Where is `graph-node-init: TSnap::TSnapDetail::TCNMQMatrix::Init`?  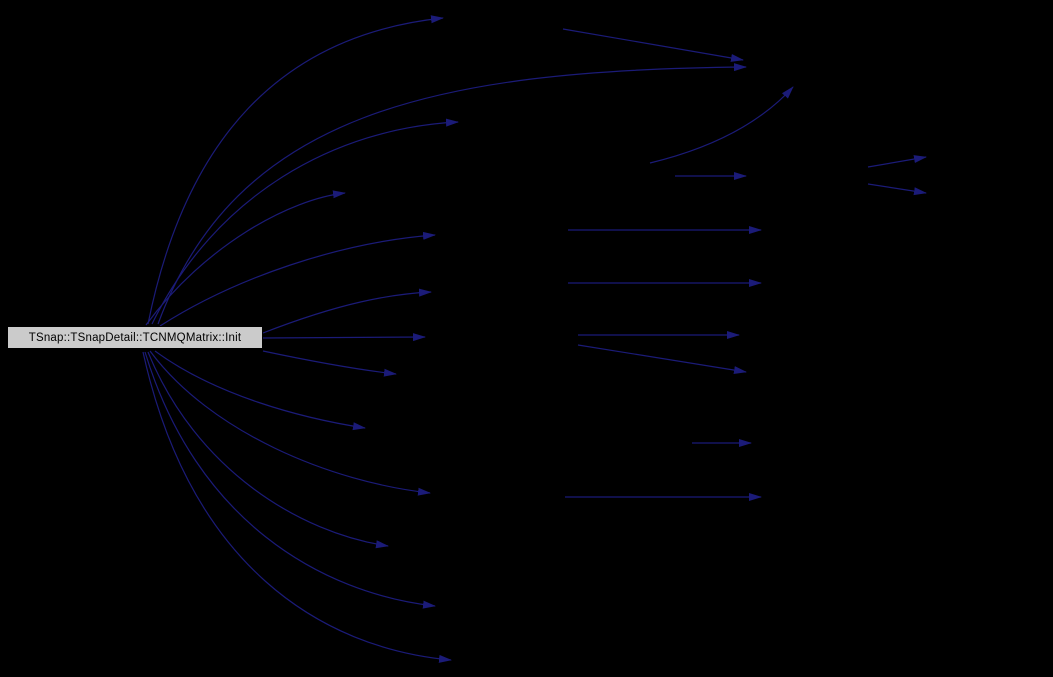 graph-node-init: TSnap::TSnapDetail::TCNMQMatrix::Init is located at coordinates (135, 337).